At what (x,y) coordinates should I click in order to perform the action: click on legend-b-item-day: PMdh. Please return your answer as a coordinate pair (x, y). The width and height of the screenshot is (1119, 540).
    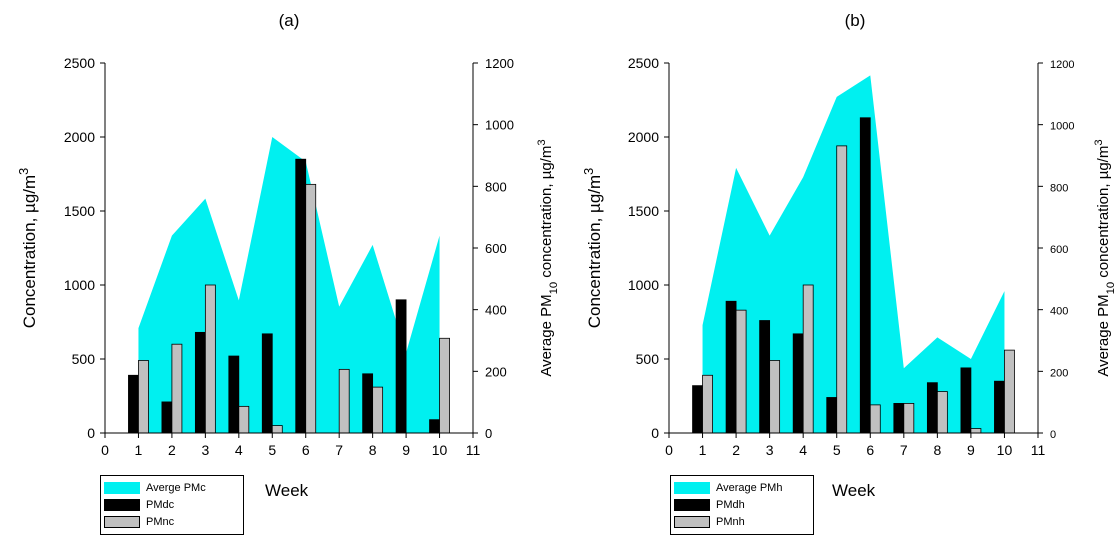
    Looking at the image, I should click on (709, 505).